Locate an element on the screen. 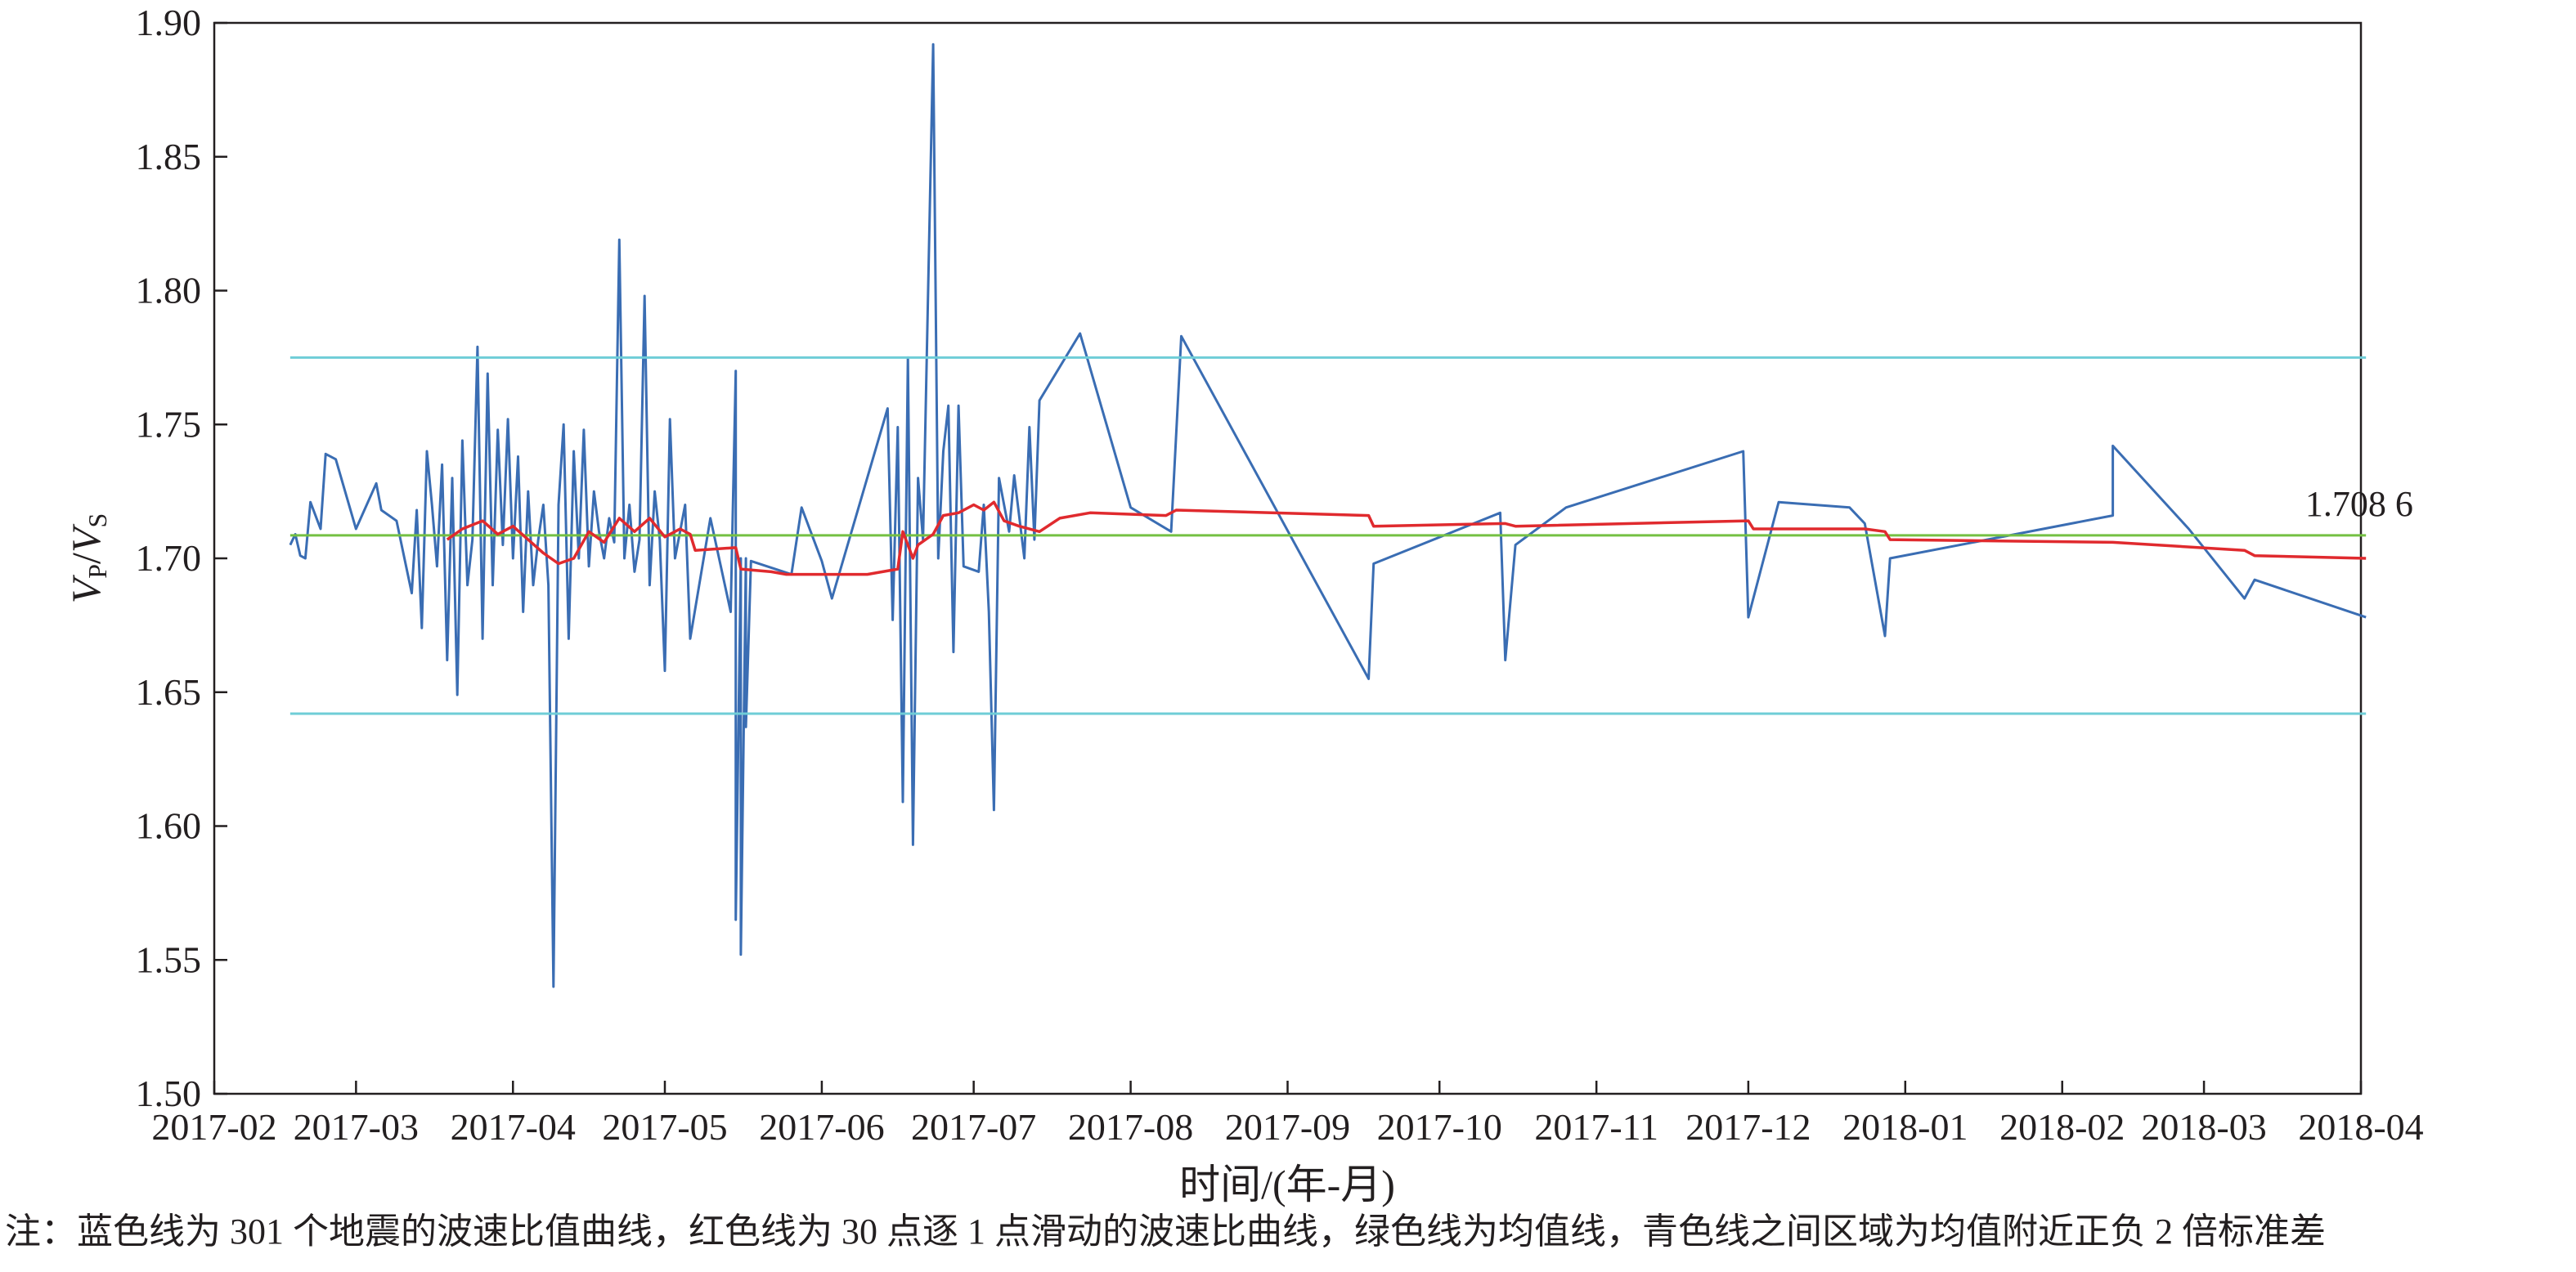 The image size is (2576, 1272). y-tick-label: 1.85 is located at coordinates (169, 156).